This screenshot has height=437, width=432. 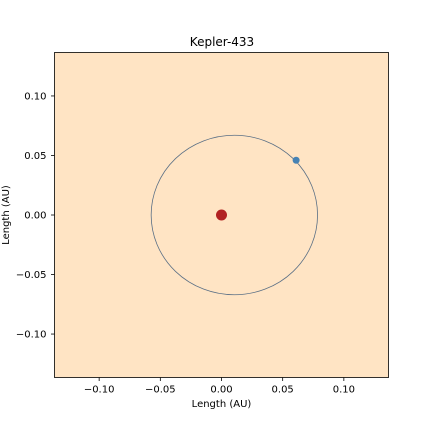 I want to click on y-tick-label: −0.10, so click(x=31, y=335).